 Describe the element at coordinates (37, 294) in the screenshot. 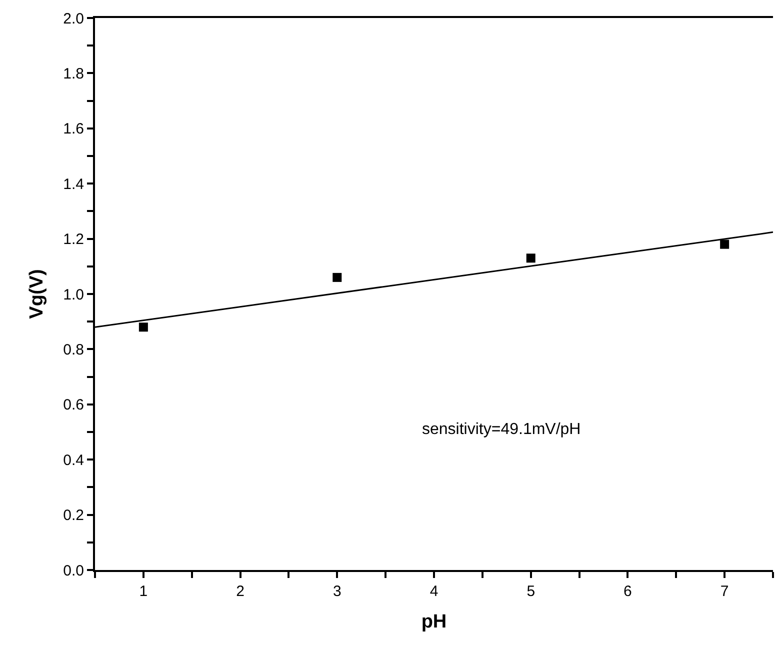

I see `y-axis-title: Vg(V)` at that location.